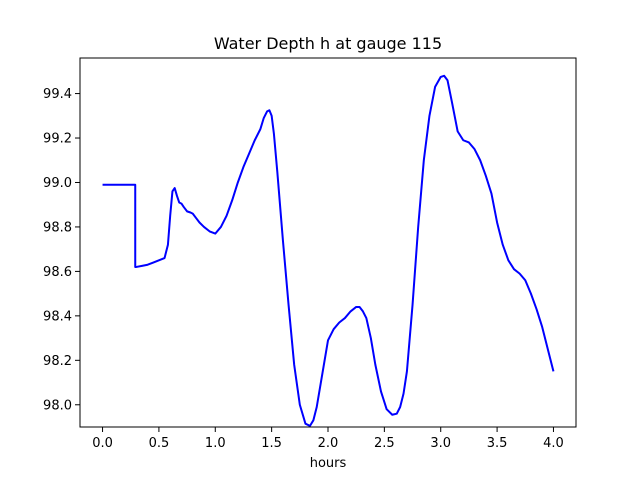  I want to click on x-tick-label: 2.0, so click(328, 443).